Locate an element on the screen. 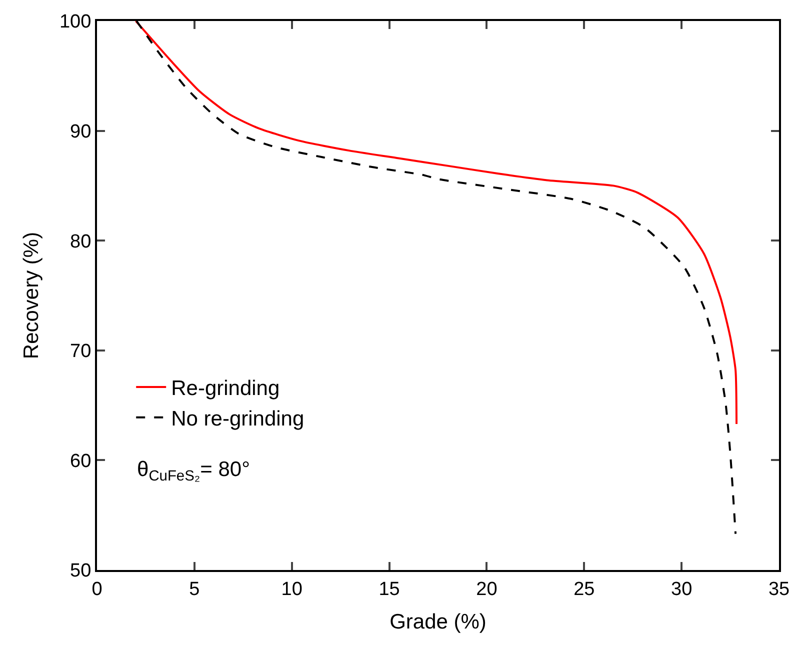 The width and height of the screenshot is (802, 654). y-tick-label: 90 is located at coordinates (81, 131).